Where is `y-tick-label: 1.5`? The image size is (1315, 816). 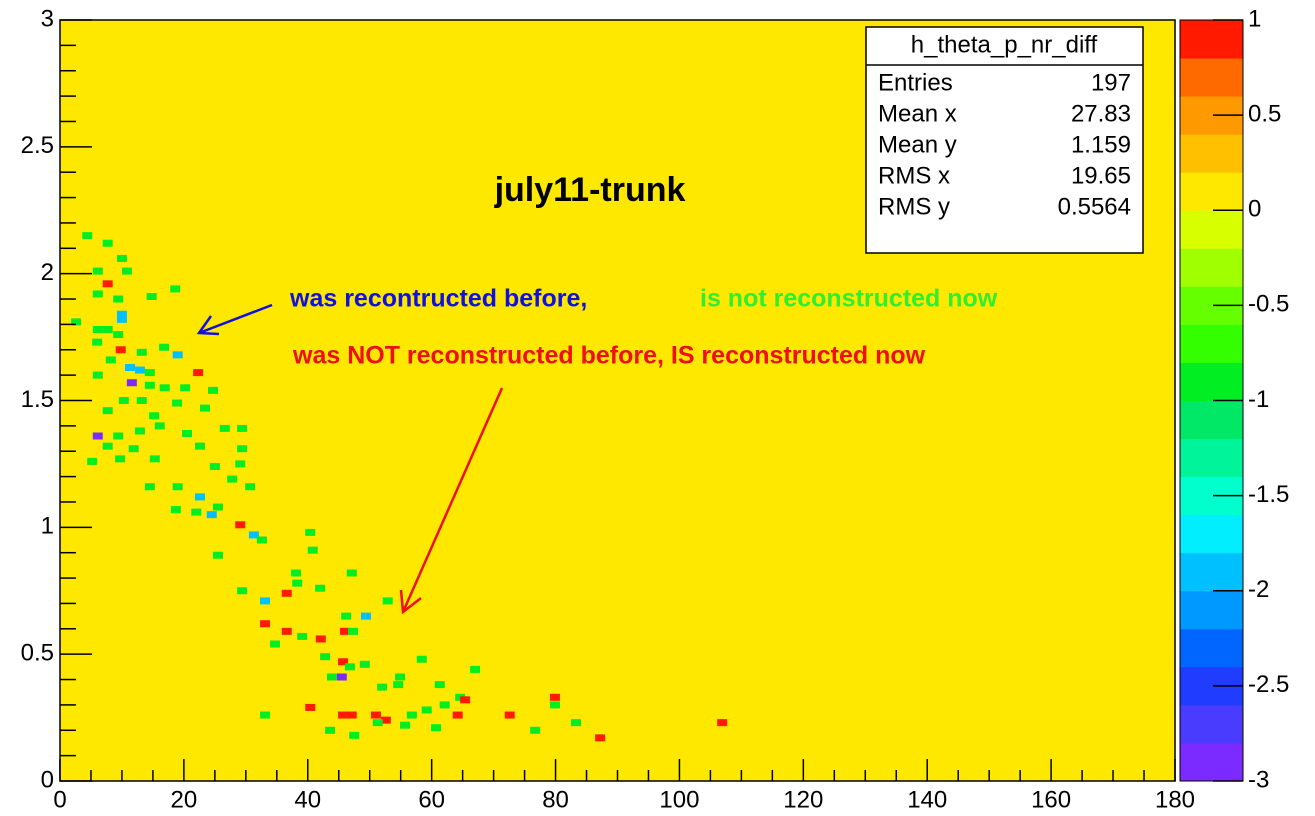 y-tick-label: 1.5 is located at coordinates (37, 399).